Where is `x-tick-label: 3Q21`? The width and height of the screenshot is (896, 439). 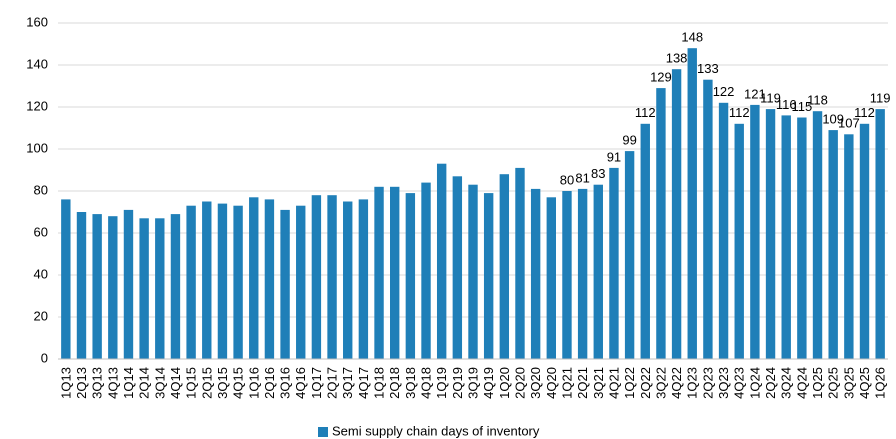
x-tick-label: 3Q21 is located at coordinates (598, 383).